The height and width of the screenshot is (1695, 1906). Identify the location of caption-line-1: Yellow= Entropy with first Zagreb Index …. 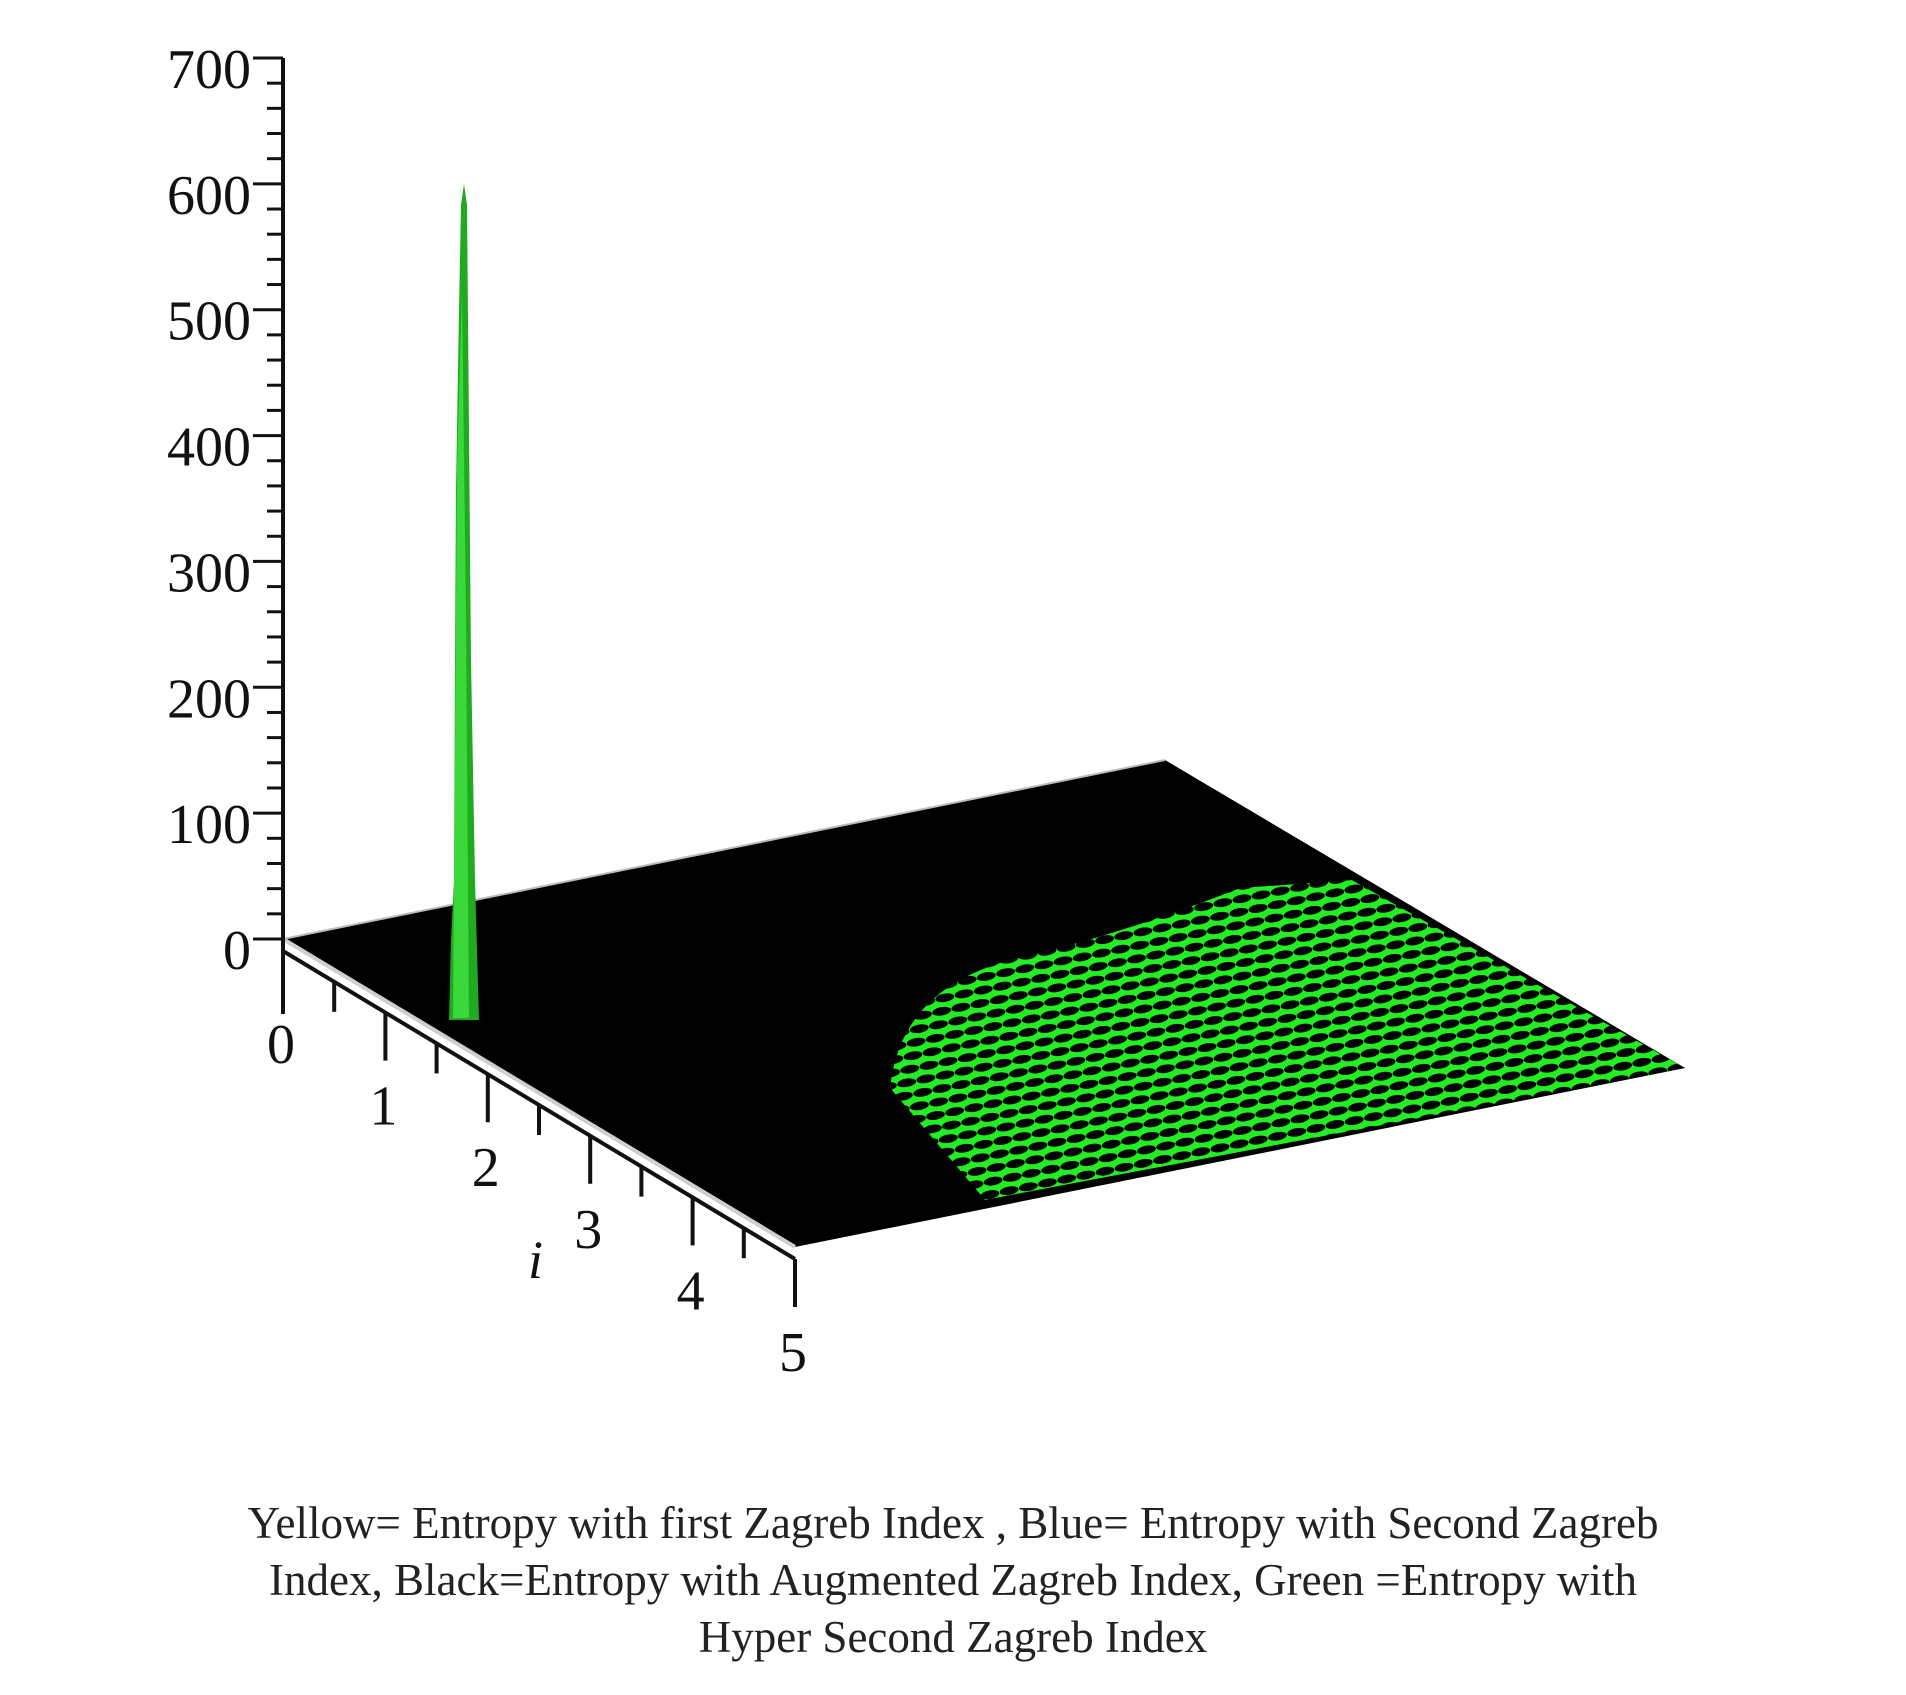
(953, 1523).